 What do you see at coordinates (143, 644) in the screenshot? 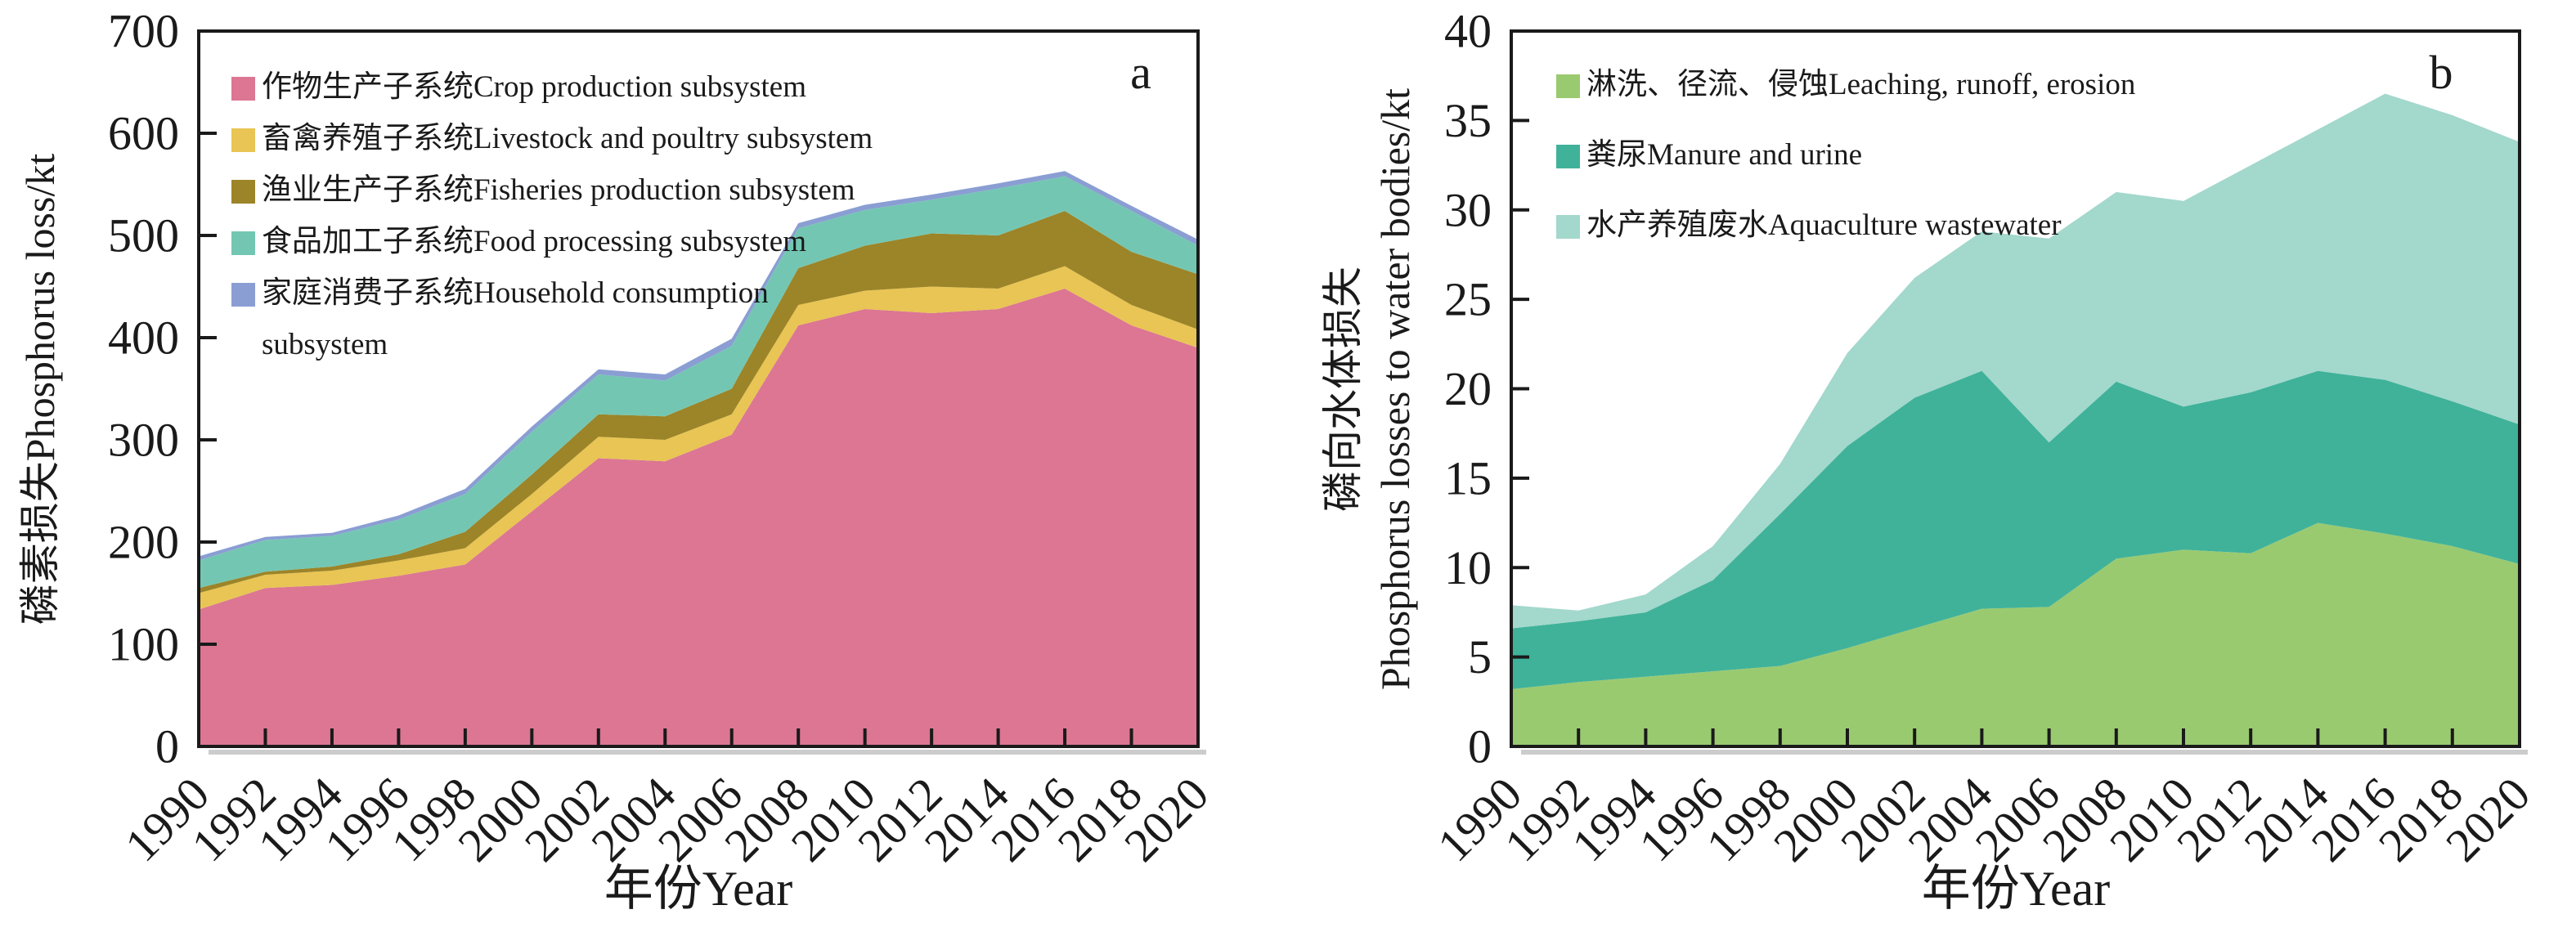
I see `y-tick-label-a-100: 100` at bounding box center [143, 644].